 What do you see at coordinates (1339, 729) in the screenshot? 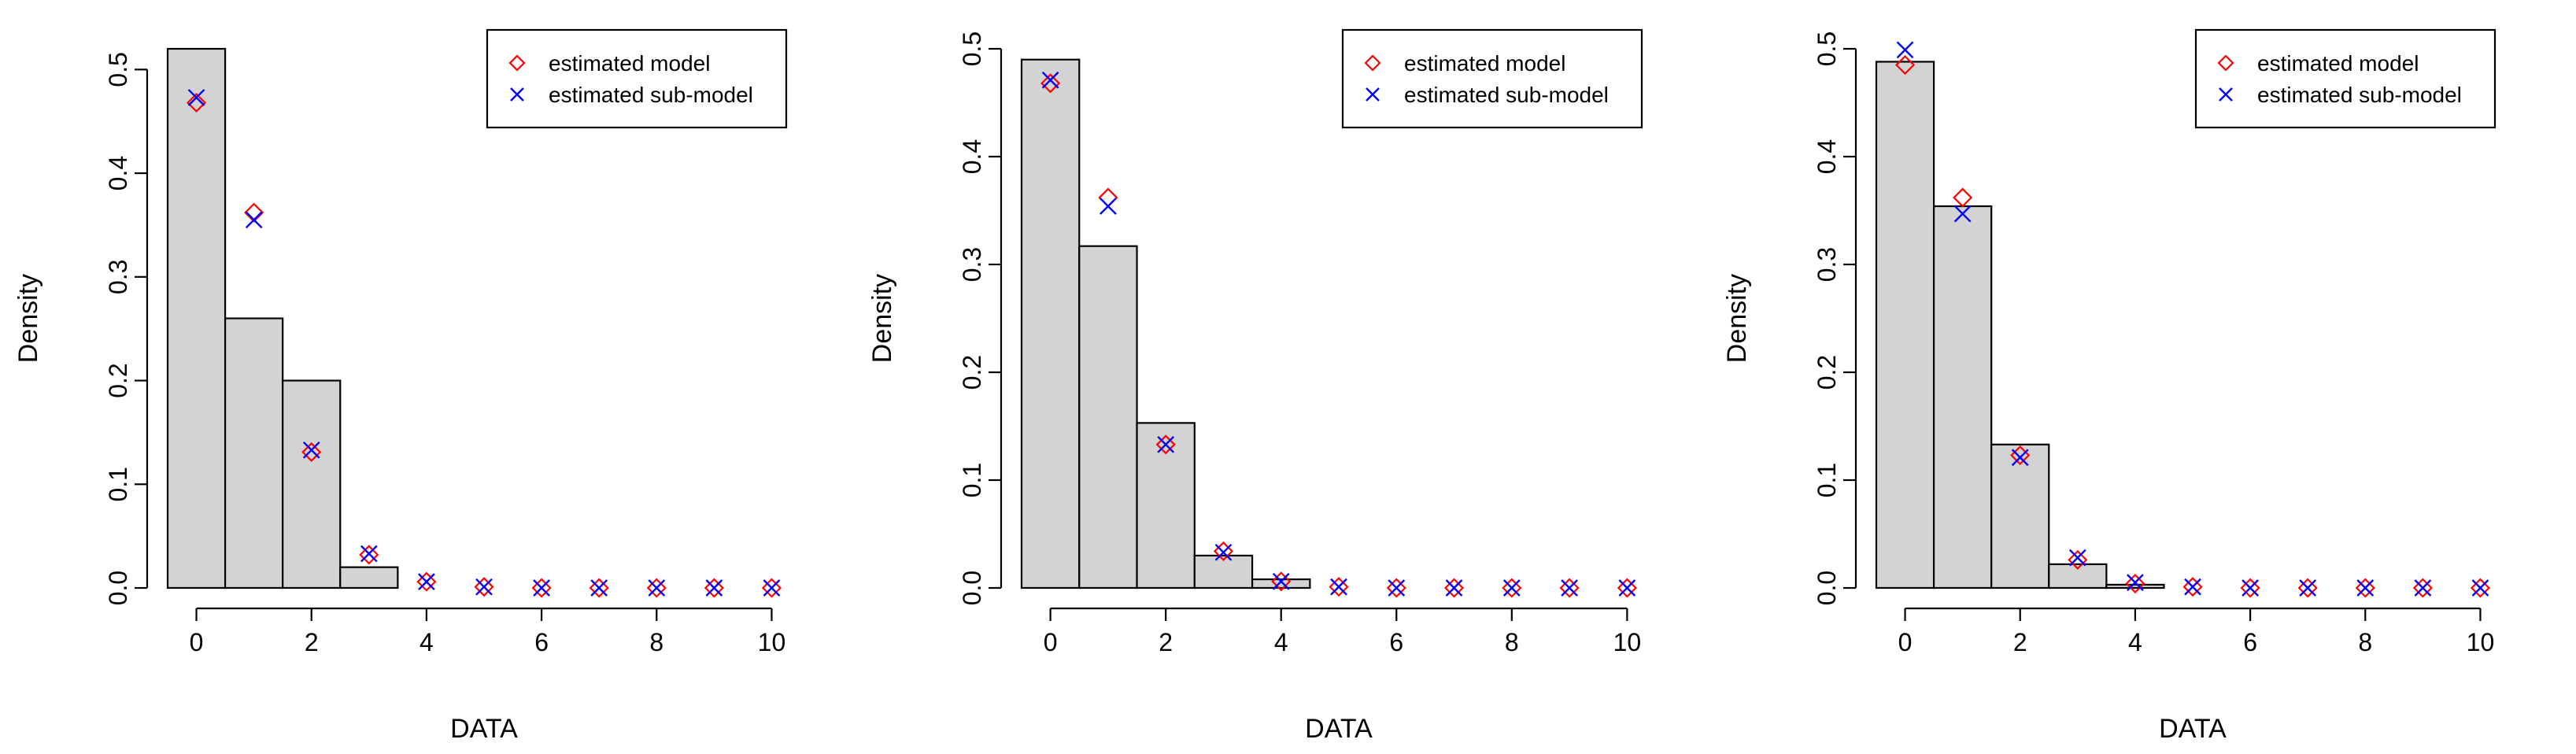
I see `x-axis-title: DATA` at bounding box center [1339, 729].